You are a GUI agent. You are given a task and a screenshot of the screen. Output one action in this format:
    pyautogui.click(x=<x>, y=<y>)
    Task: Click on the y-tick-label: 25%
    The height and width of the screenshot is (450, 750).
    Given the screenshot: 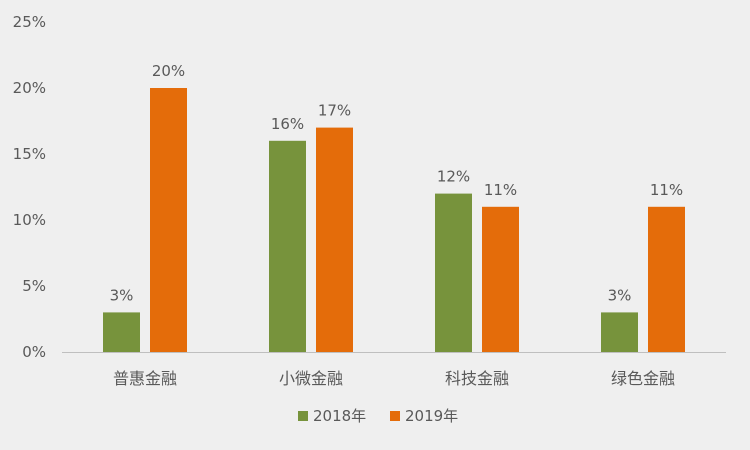 What is the action you would take?
    pyautogui.click(x=29, y=22)
    